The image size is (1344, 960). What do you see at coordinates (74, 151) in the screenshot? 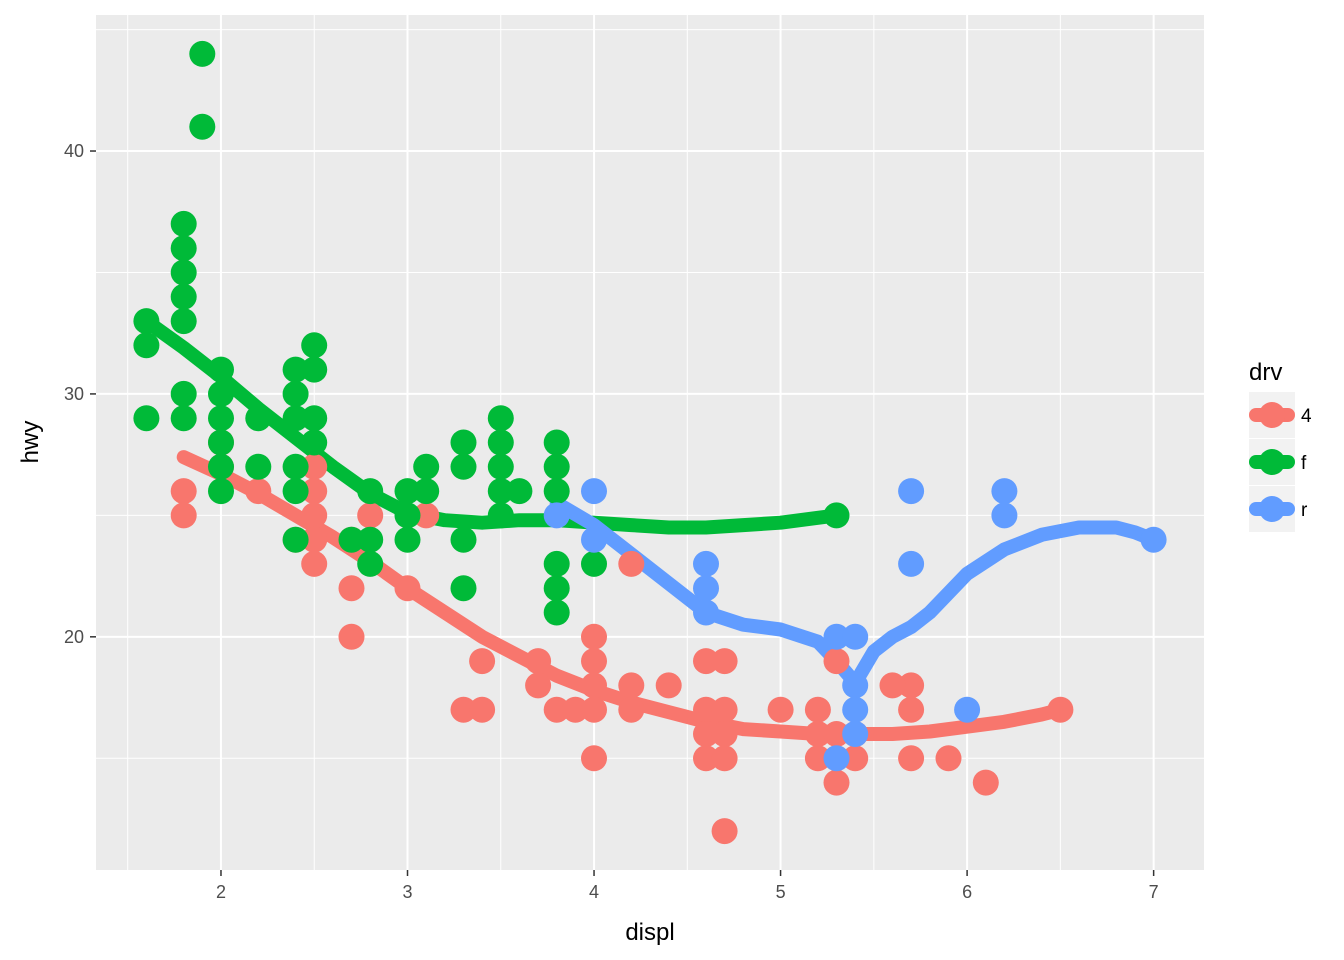
I see `y-tick-label: 40` at bounding box center [74, 151].